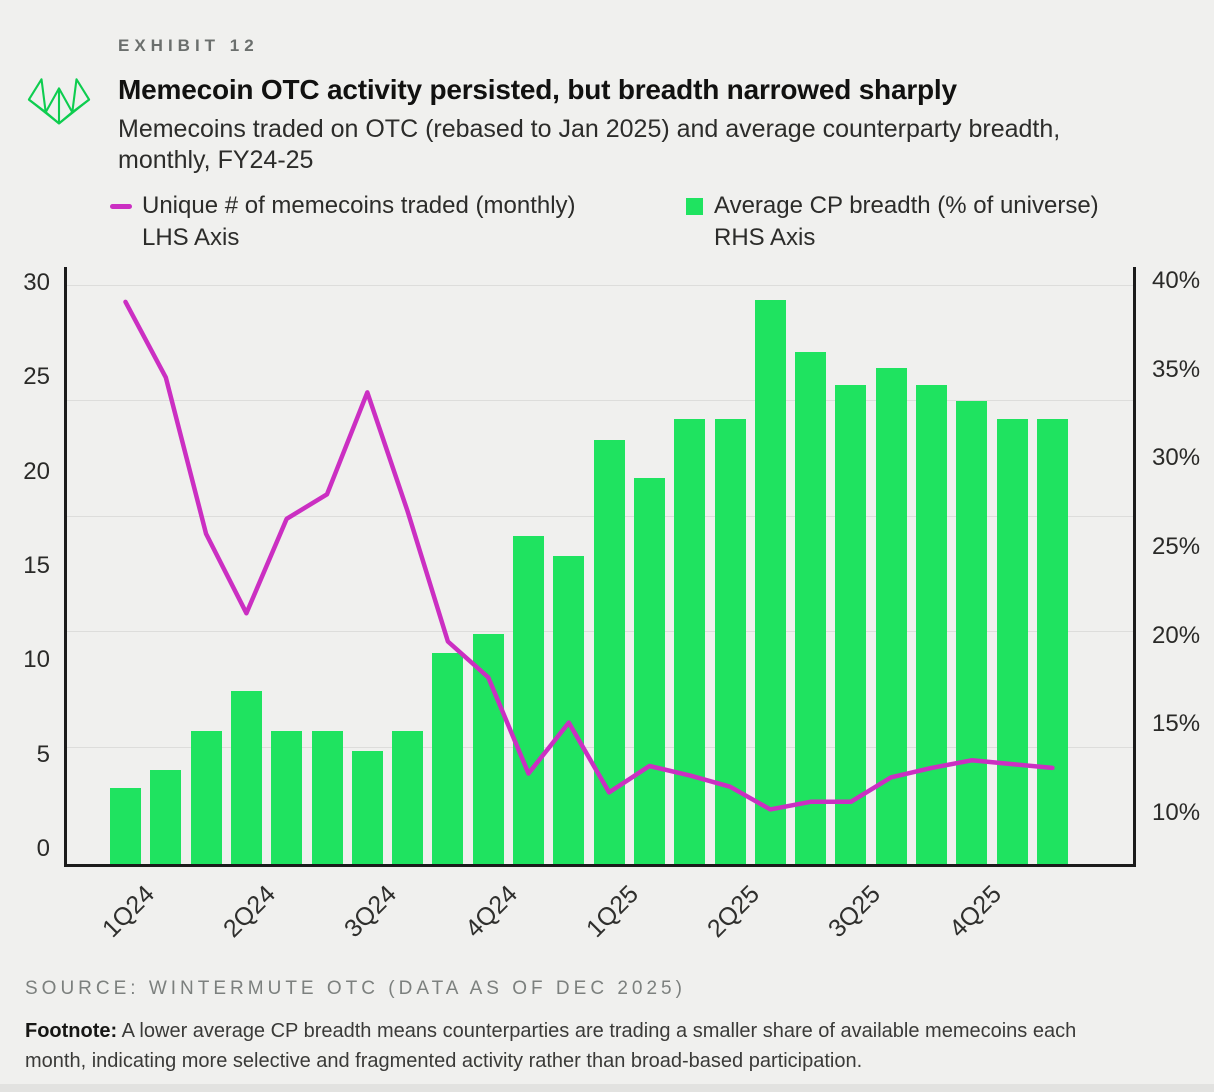  I want to click on y-axis-left-tick-label: 5, so click(43, 754).